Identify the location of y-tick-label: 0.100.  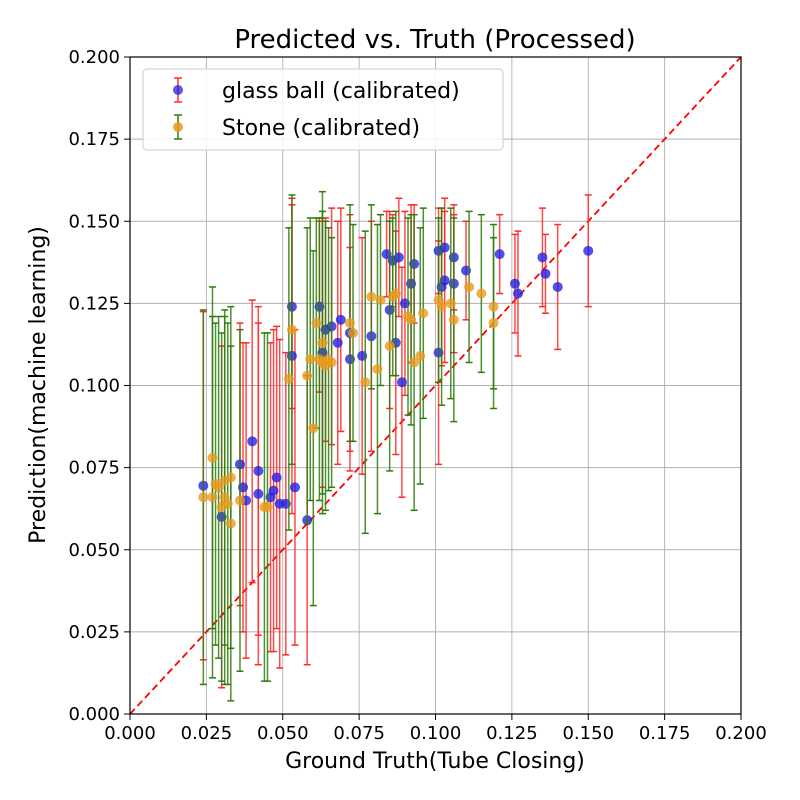
(94, 386).